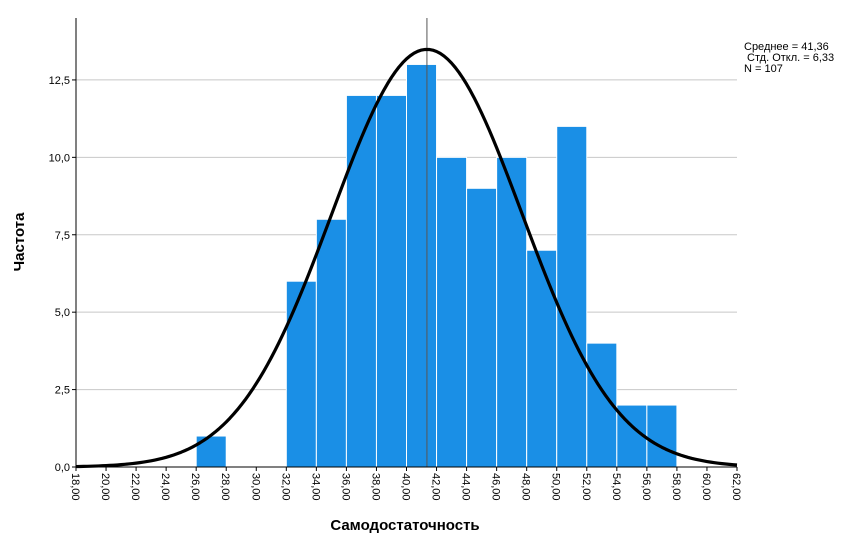 The width and height of the screenshot is (852, 534). Describe the element at coordinates (315, 487) in the screenshot. I see `x-tick-label: 34,00` at that location.